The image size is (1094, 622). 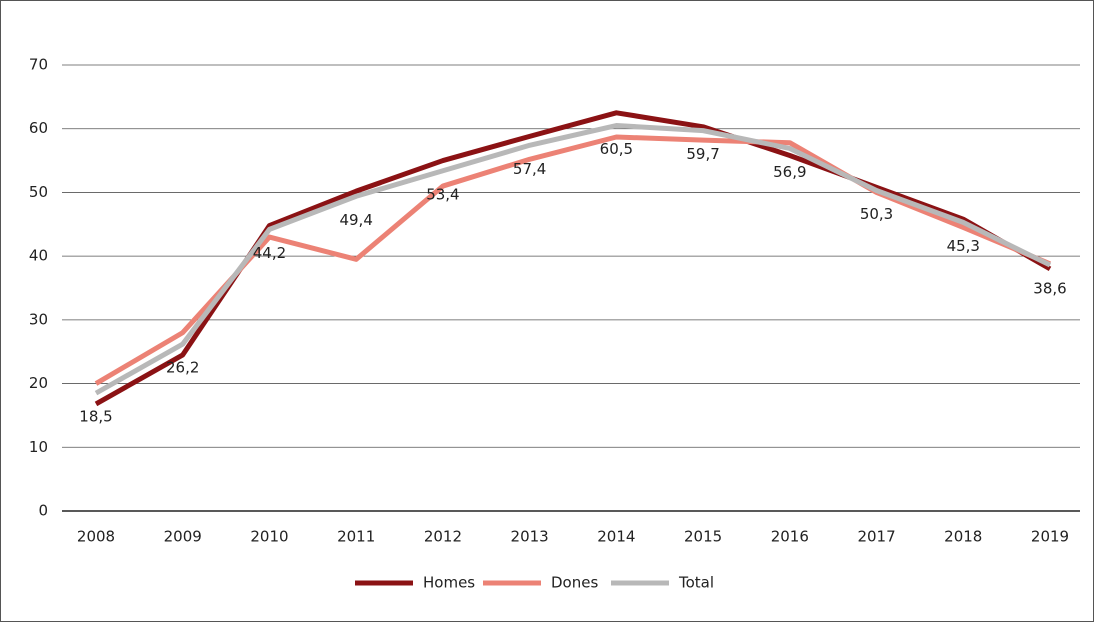 What do you see at coordinates (38, 383) in the screenshot?
I see `y-tick-label: 20` at bounding box center [38, 383].